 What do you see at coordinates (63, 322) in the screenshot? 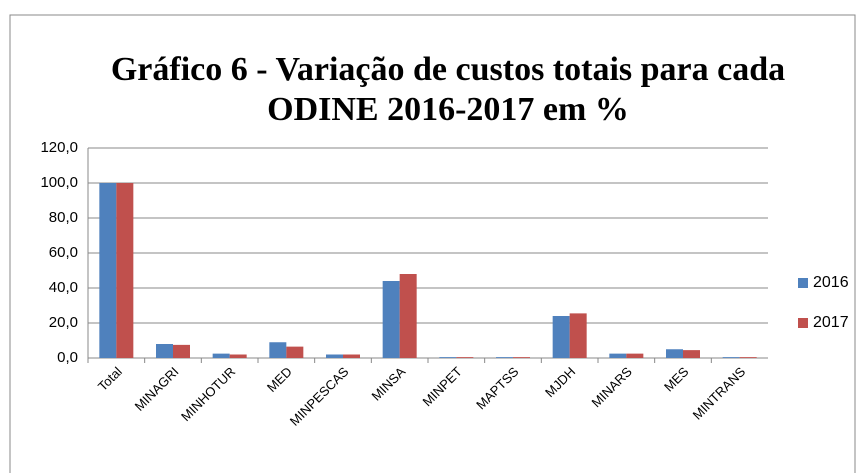
I see `y-tick-label: 20,0` at bounding box center [63, 322].